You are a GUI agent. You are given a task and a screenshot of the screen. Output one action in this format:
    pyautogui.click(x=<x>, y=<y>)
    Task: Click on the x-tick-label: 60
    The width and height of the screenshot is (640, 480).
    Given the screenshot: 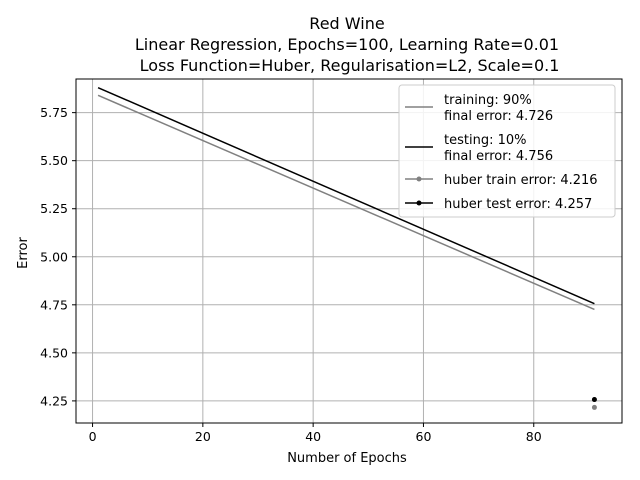 What is the action you would take?
    pyautogui.click(x=424, y=436)
    